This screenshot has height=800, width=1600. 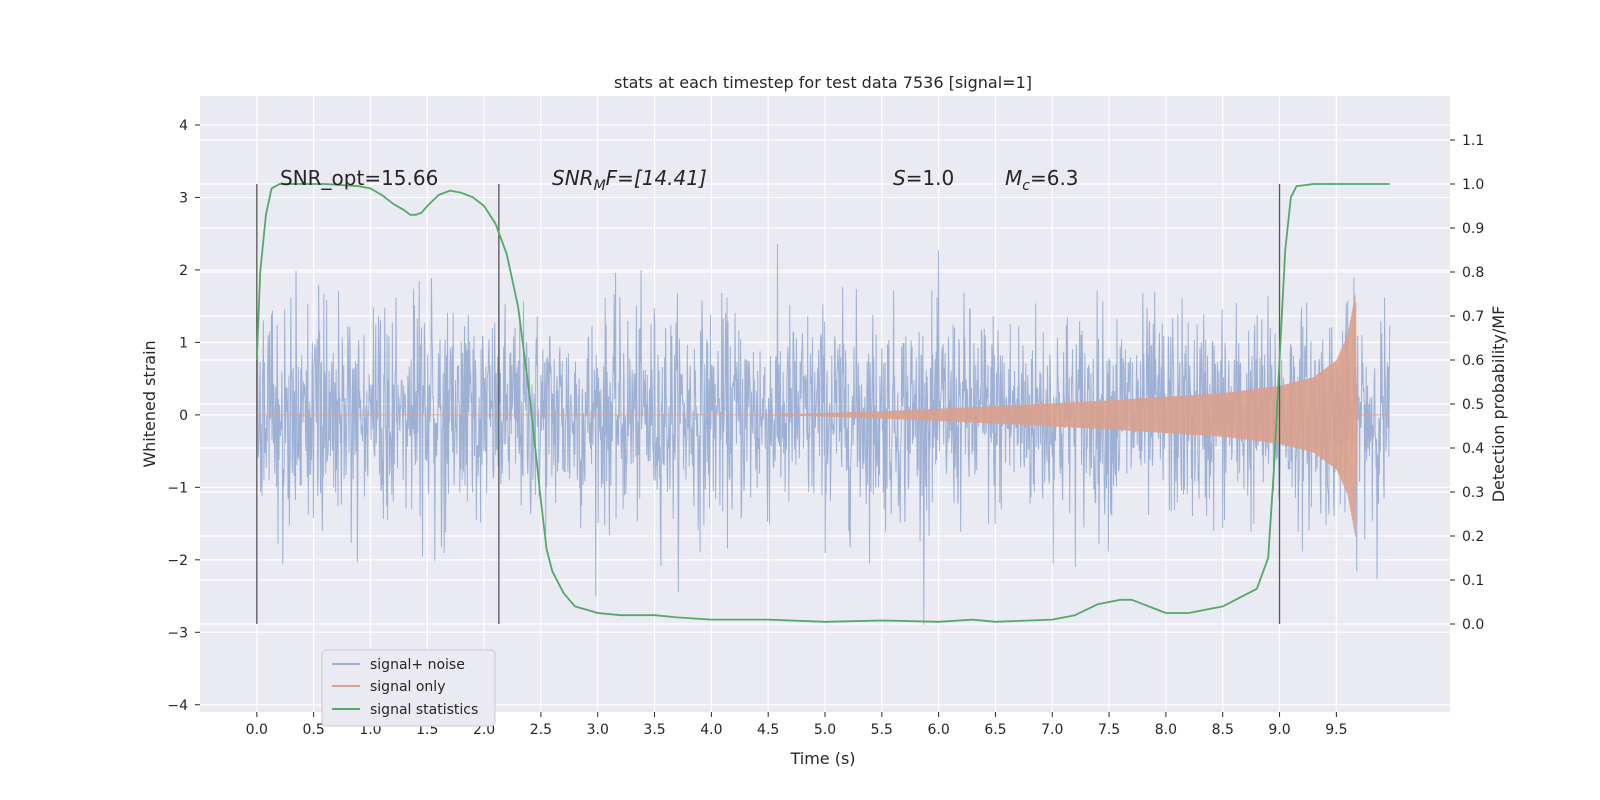 I want to click on x-tick-label: 3.0, so click(x=598, y=730).